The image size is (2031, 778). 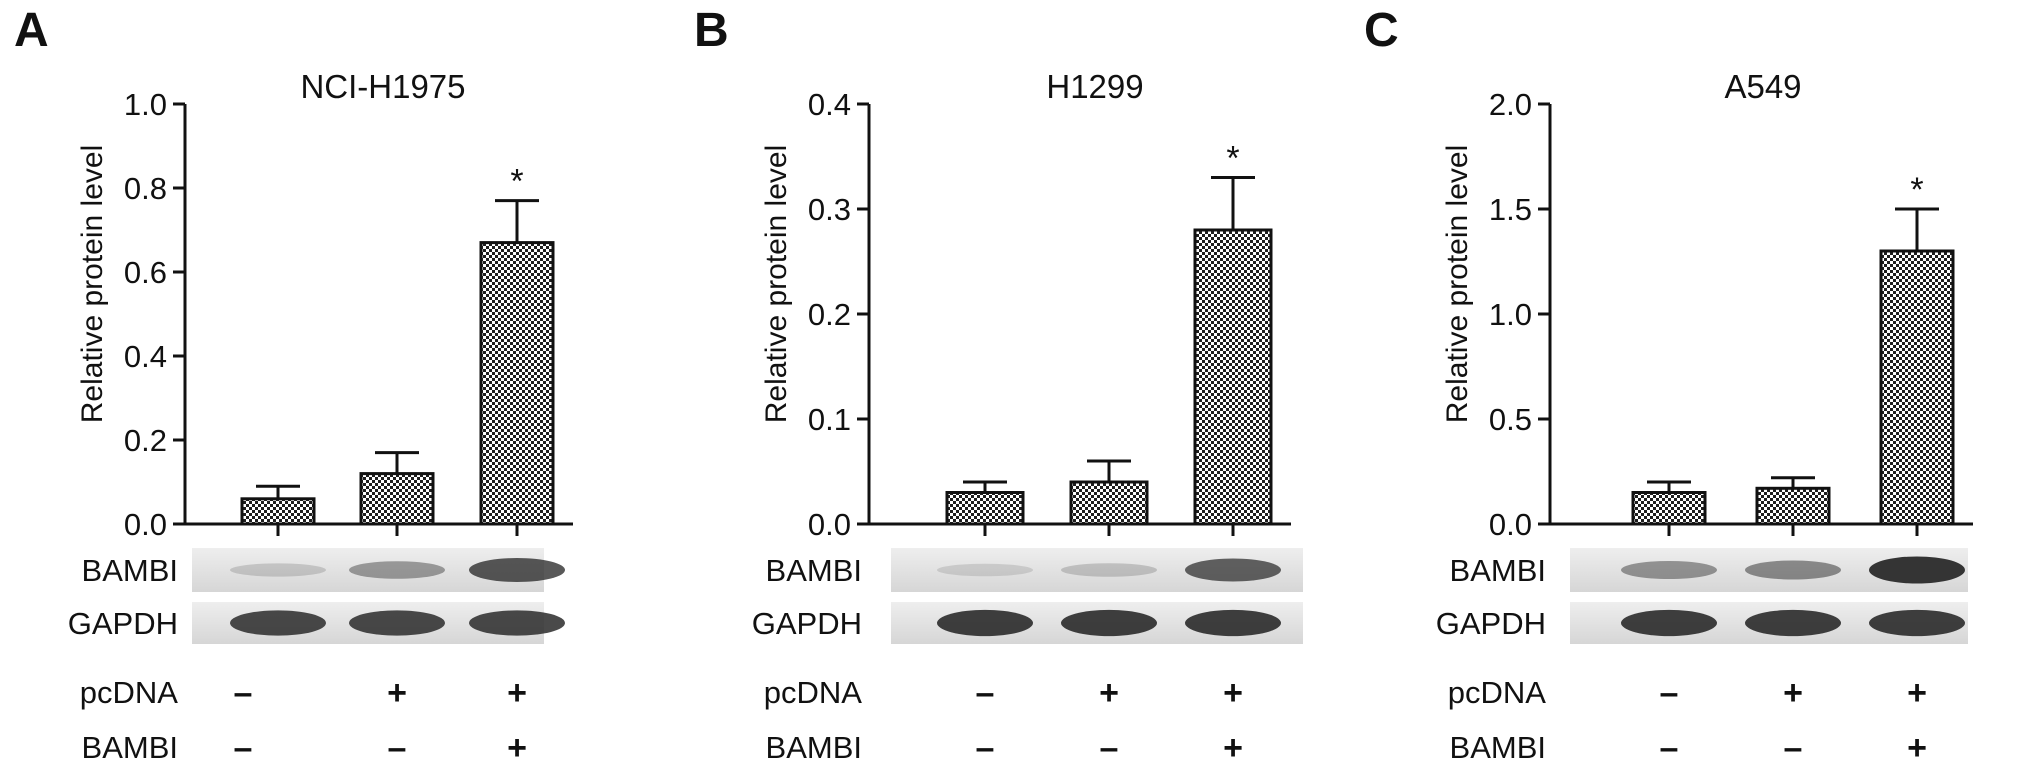 What do you see at coordinates (1094, 86) in the screenshot?
I see `chart-title: H1299` at bounding box center [1094, 86].